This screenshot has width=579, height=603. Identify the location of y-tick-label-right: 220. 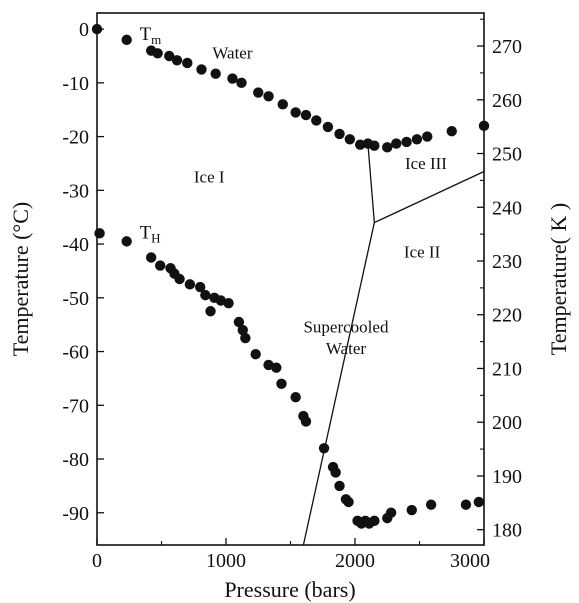
(507, 316).